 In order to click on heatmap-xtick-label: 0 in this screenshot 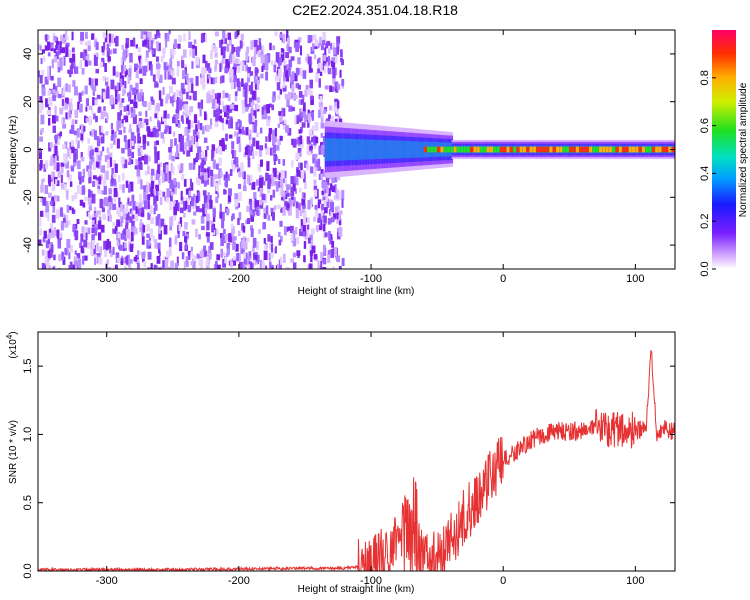, I will do `click(503, 279)`.